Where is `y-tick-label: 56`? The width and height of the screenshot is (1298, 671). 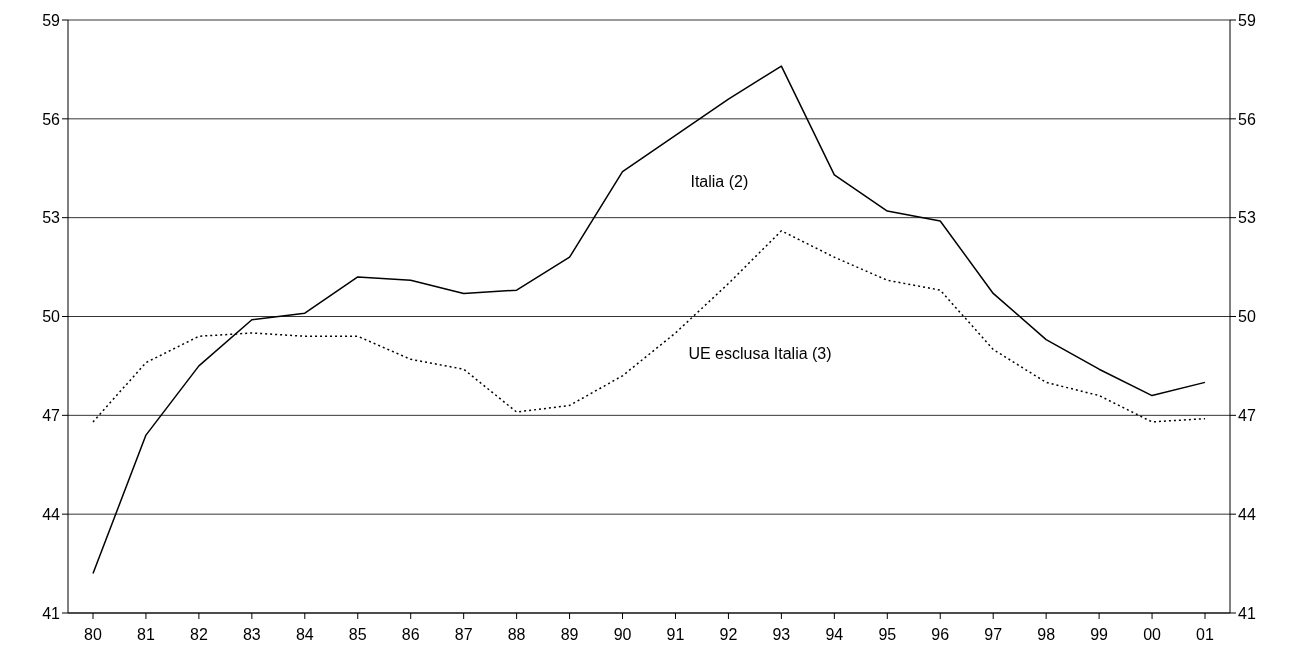
y-tick-label: 56 is located at coordinates (51, 119).